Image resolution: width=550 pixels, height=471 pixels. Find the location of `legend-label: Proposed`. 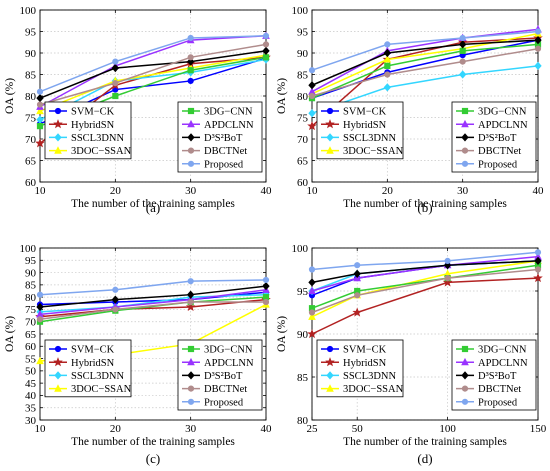

legend-label: Proposed is located at coordinates (498, 402).